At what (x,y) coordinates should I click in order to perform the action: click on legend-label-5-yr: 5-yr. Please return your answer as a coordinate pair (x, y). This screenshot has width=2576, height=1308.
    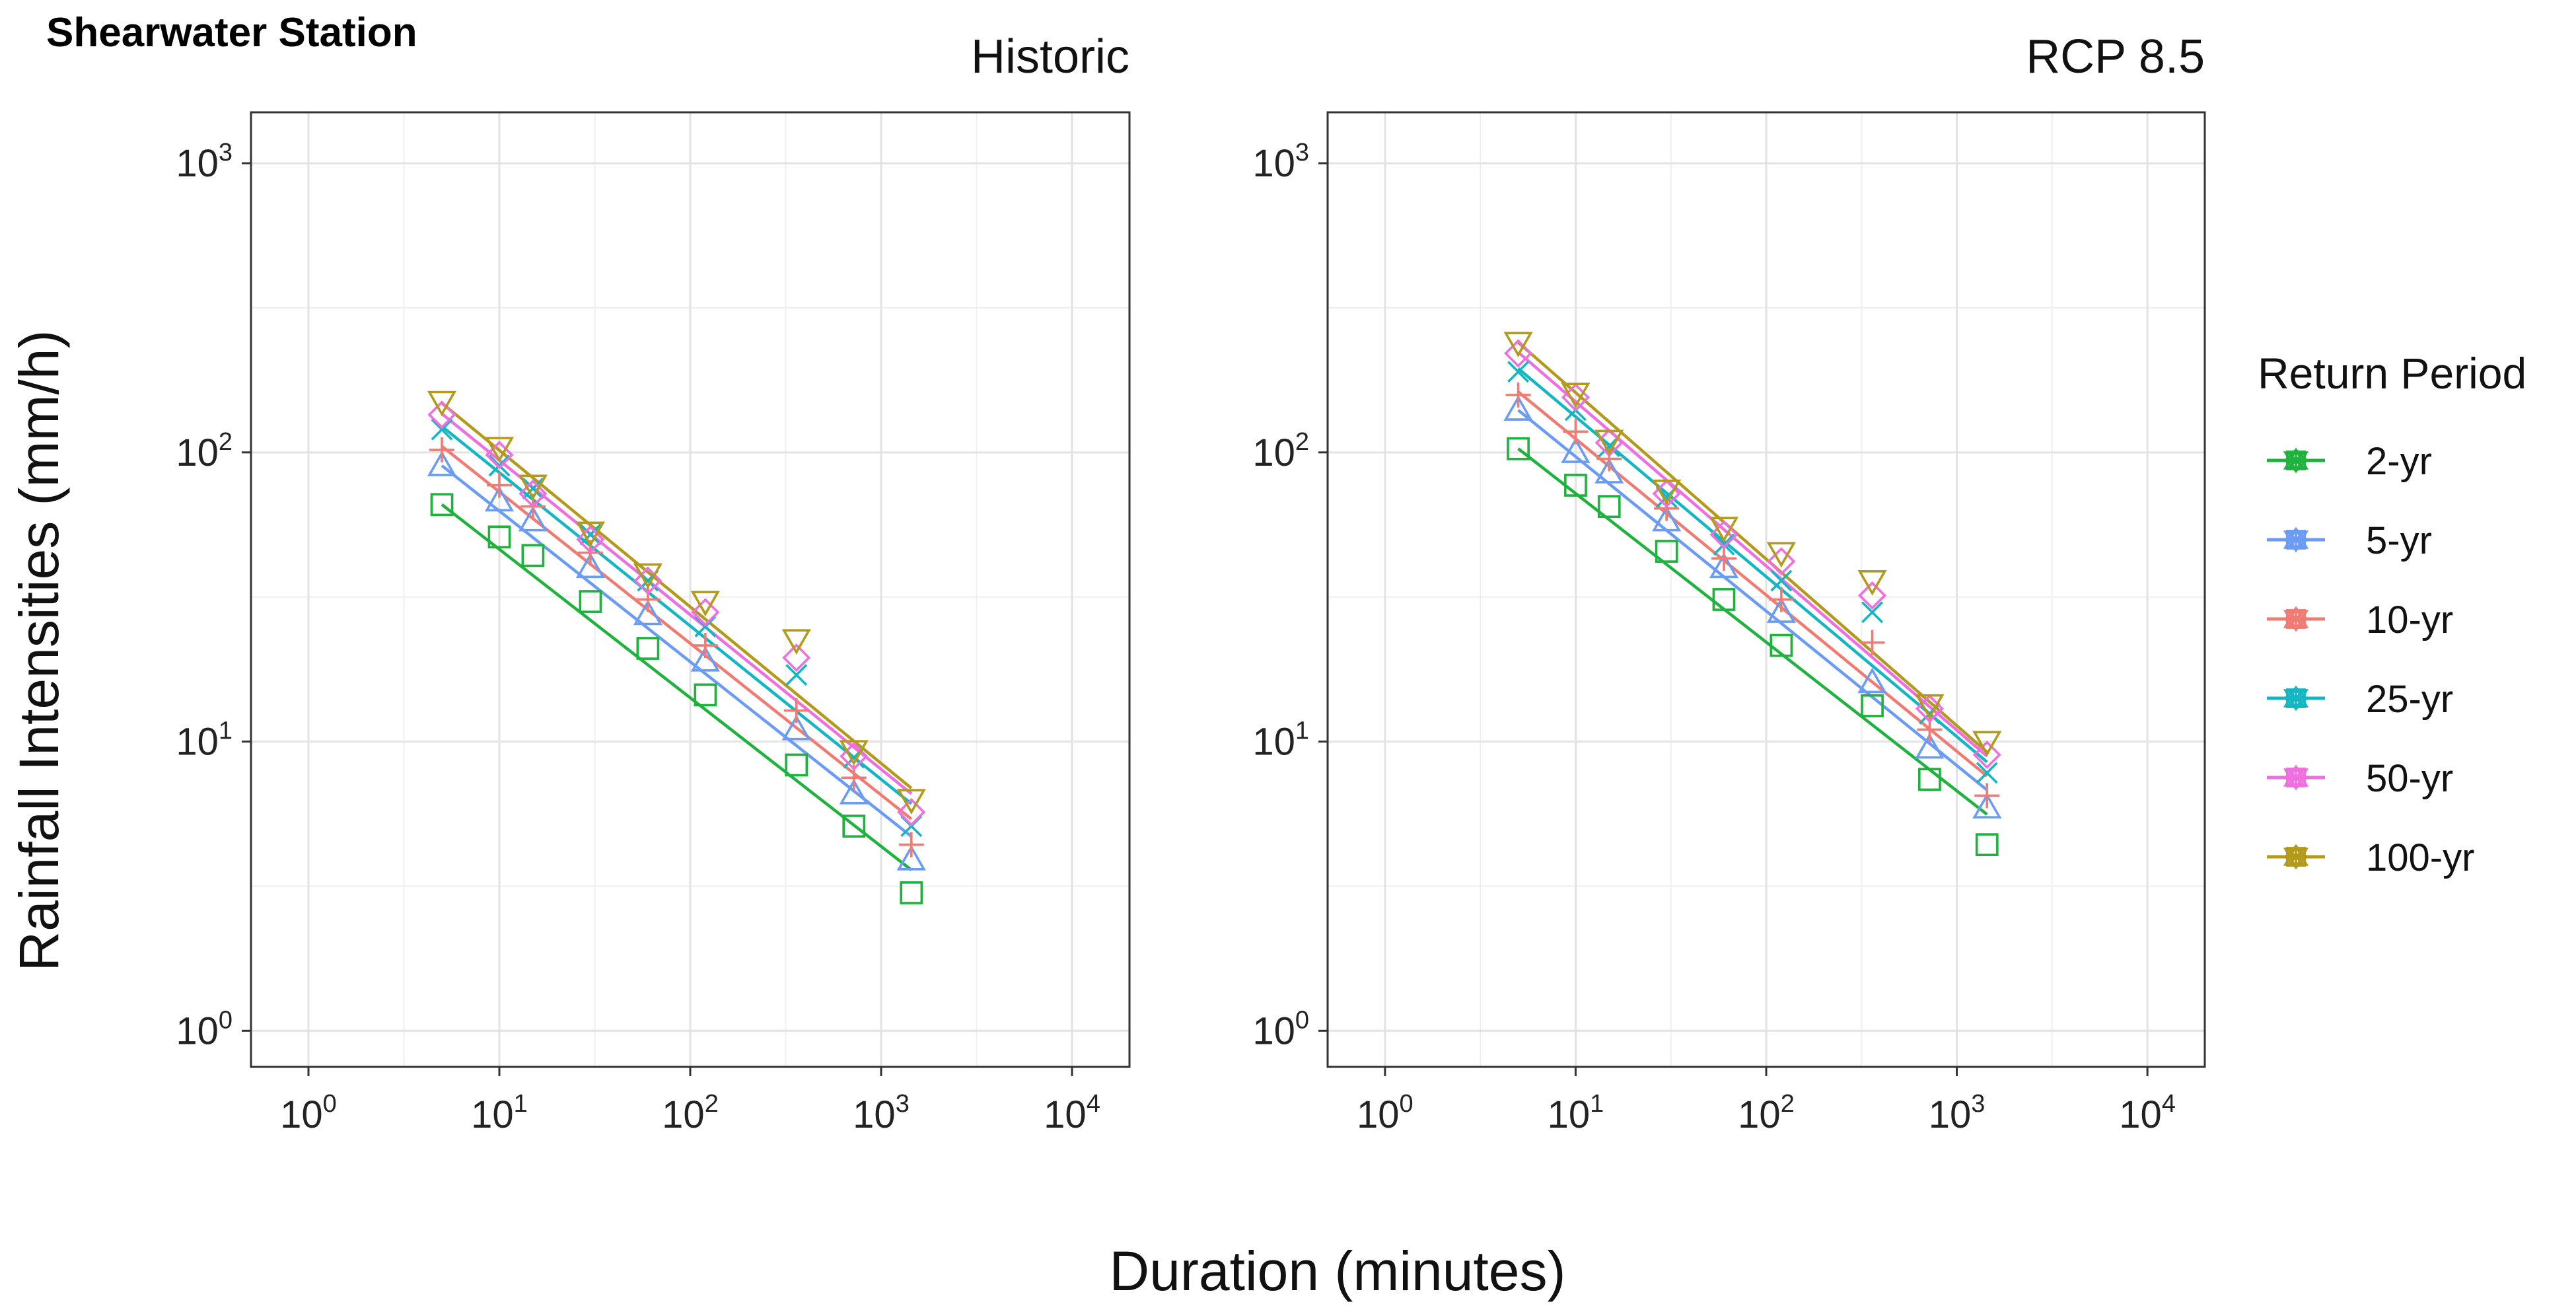
    Looking at the image, I should click on (2399, 540).